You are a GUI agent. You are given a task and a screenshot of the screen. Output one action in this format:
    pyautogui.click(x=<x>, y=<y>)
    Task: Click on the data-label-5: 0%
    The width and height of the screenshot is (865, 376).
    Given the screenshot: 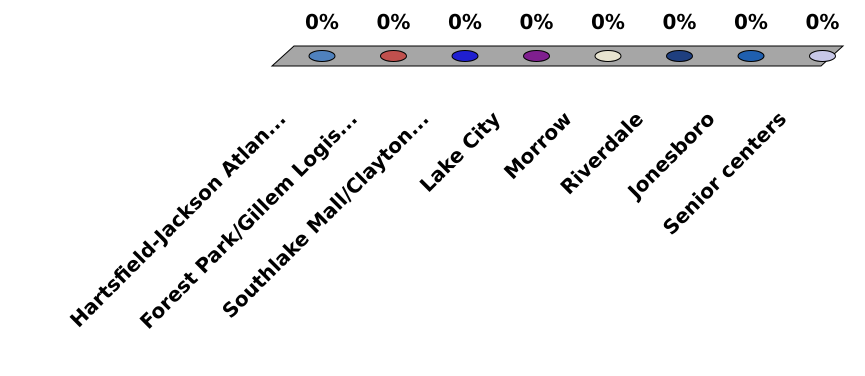 What is the action you would take?
    pyautogui.click(x=680, y=22)
    